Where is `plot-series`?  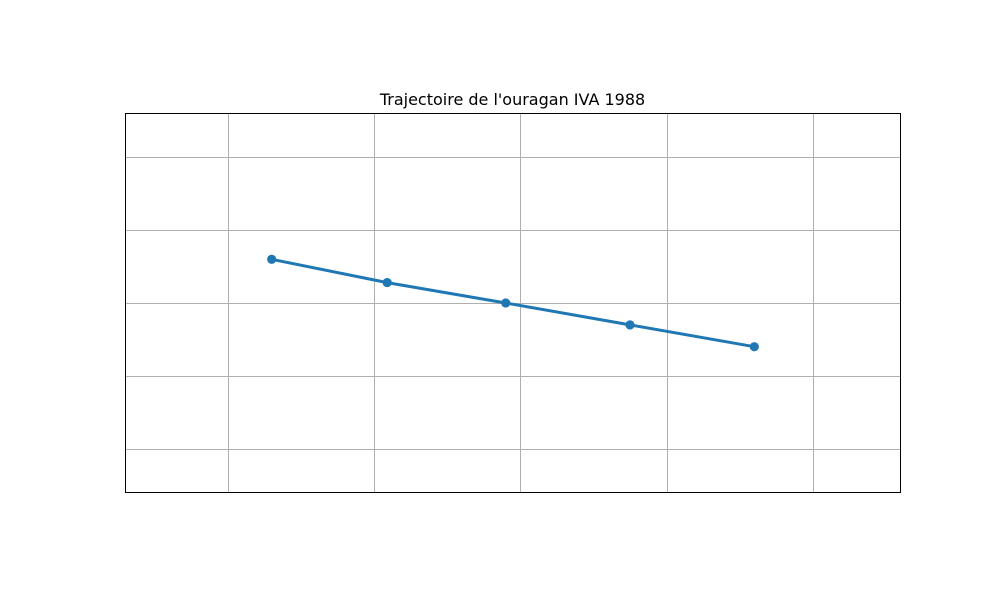
plot-series is located at coordinates (513, 303).